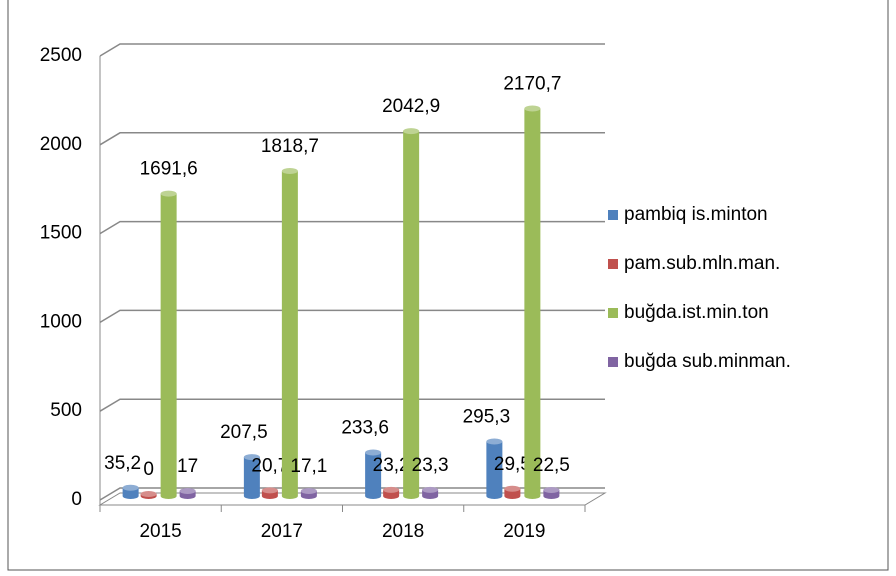  What do you see at coordinates (696, 312) in the screenshot?
I see `legend-label: buğda.ist.min.ton` at bounding box center [696, 312].